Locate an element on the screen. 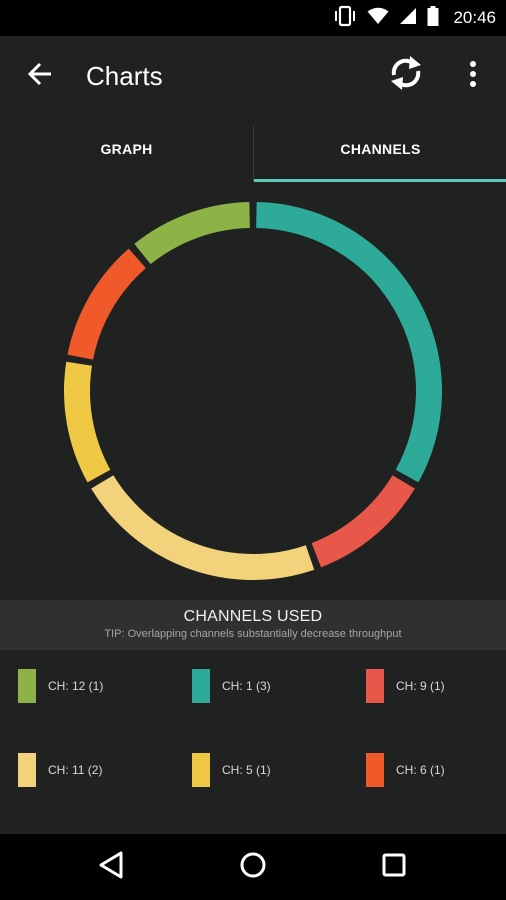 The width and height of the screenshot is (506, 900). legend-label: CH: 12 (1) is located at coordinates (76, 686).